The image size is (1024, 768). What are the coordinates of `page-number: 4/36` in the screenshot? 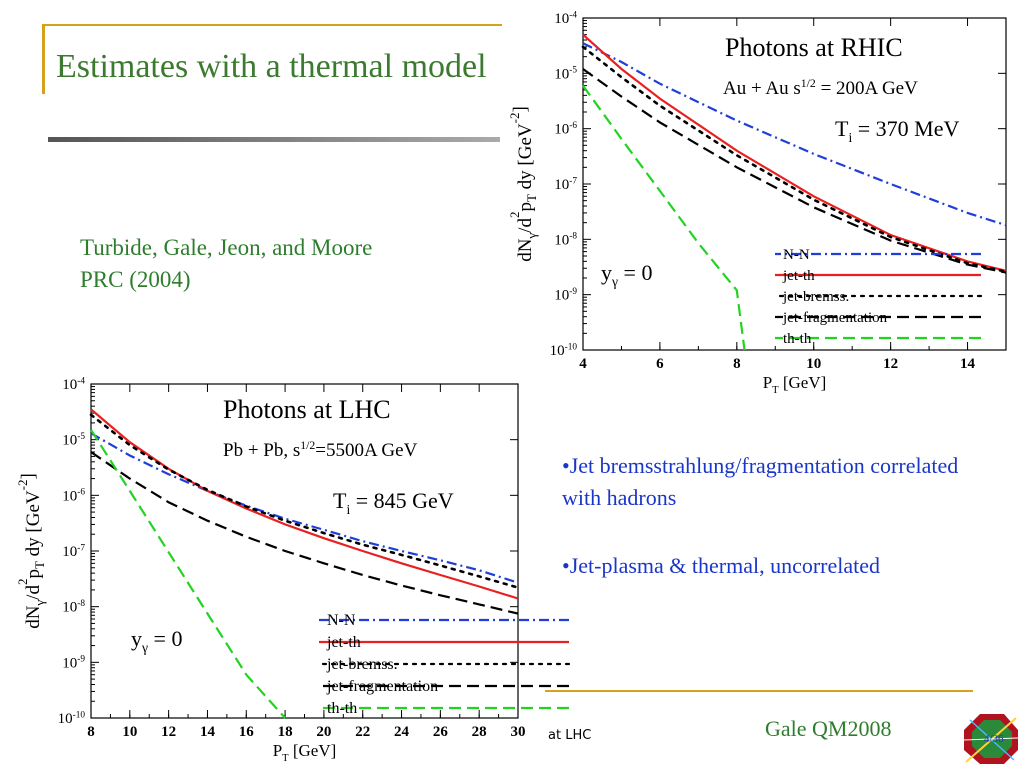 It's located at (994, 739).